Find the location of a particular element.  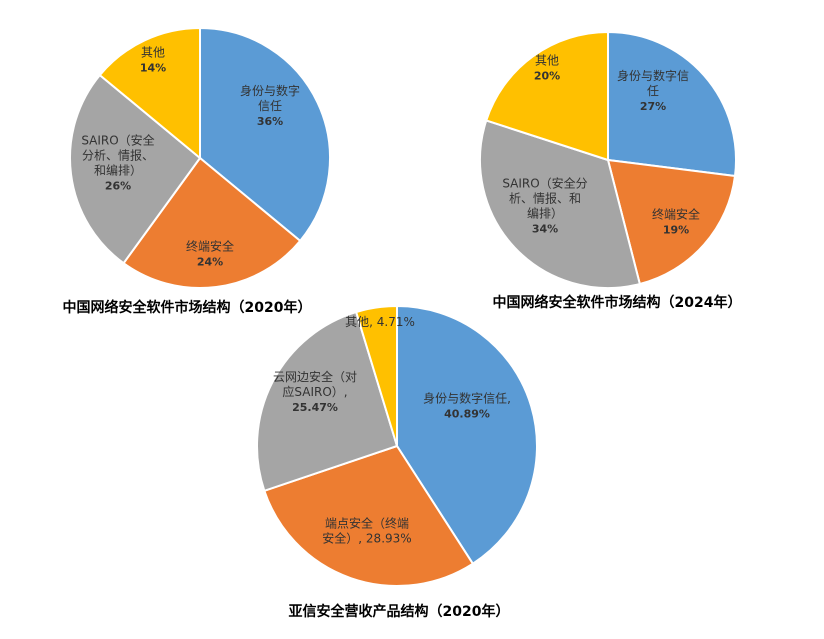

slice-label-0-0: 身份与数字信任 is located at coordinates (270, 98).